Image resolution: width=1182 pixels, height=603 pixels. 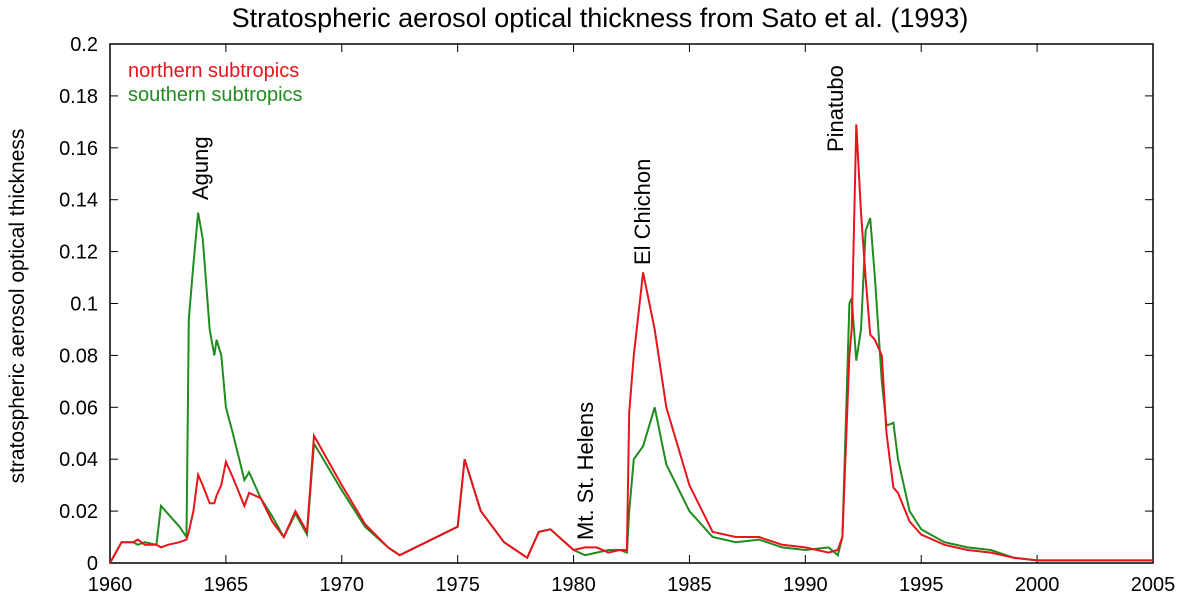 I want to click on x-tick-label: 1990, so click(x=805, y=585).